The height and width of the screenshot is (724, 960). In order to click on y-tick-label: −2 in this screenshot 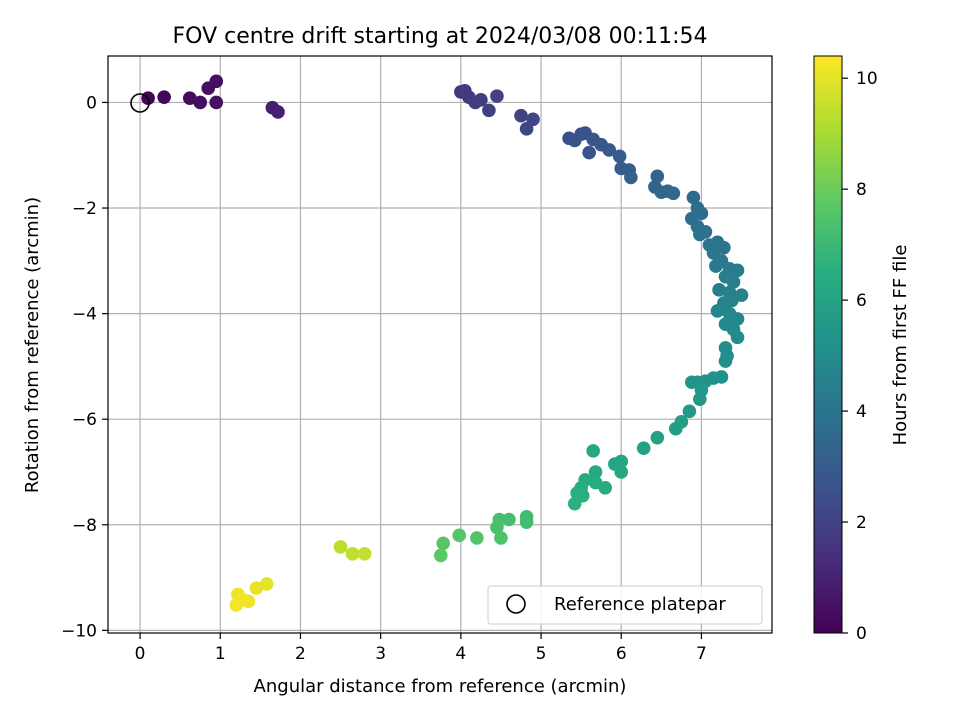, I will do `click(84, 209)`.